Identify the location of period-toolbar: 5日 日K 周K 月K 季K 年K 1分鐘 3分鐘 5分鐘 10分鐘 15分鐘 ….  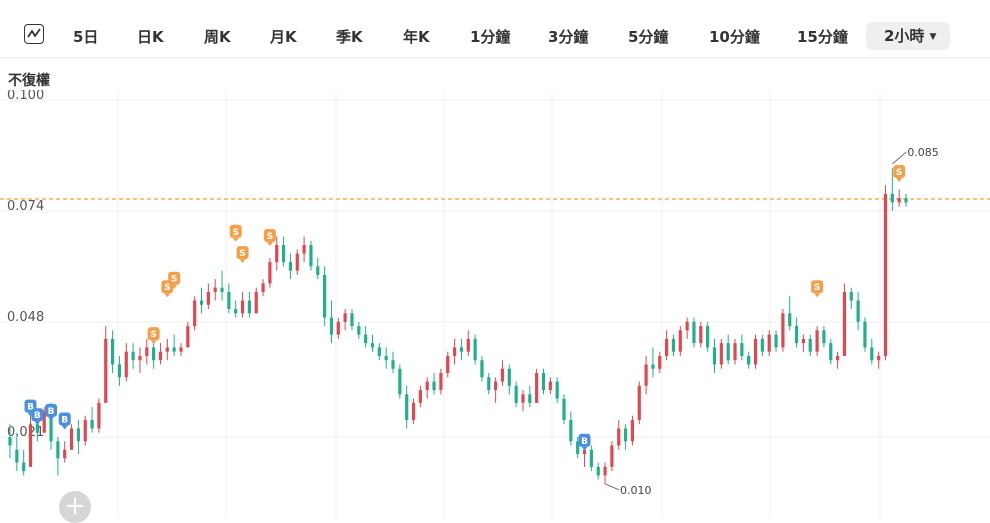
(495, 36).